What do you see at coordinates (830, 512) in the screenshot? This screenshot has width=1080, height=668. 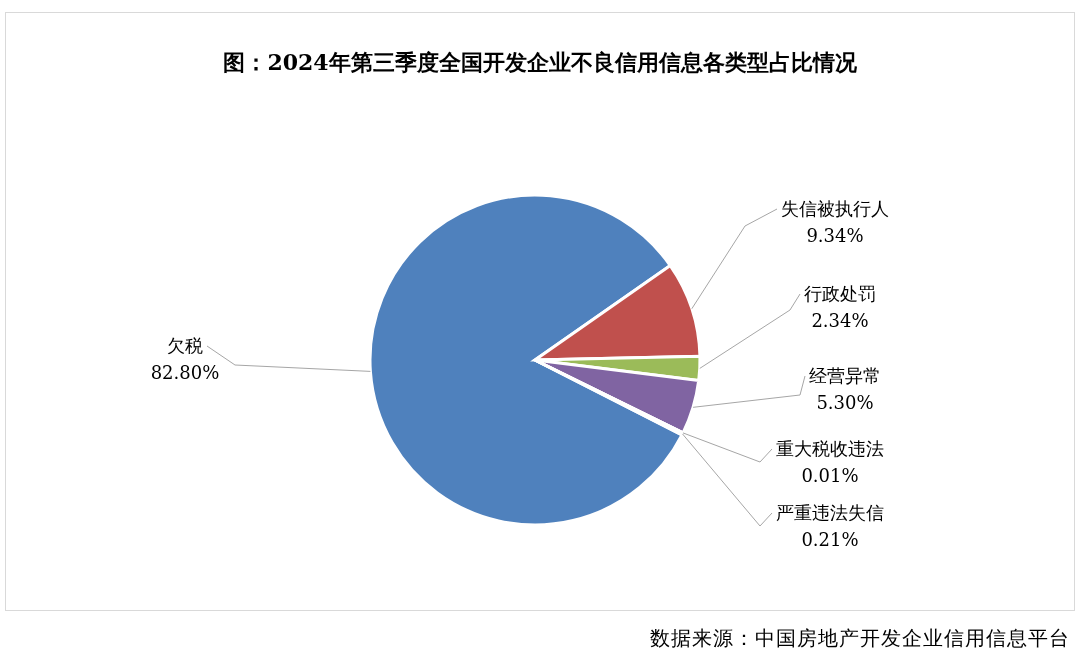 I see `slice-label: 严重违法失信` at bounding box center [830, 512].